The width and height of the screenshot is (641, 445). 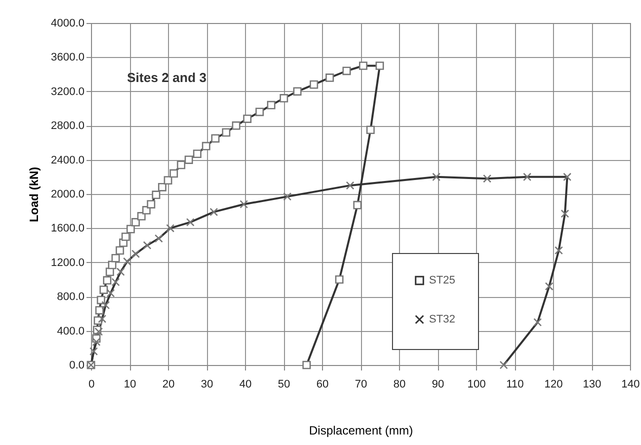 What do you see at coordinates (361, 431) in the screenshot?
I see `x-axis-title: Displacement (mm)` at bounding box center [361, 431].